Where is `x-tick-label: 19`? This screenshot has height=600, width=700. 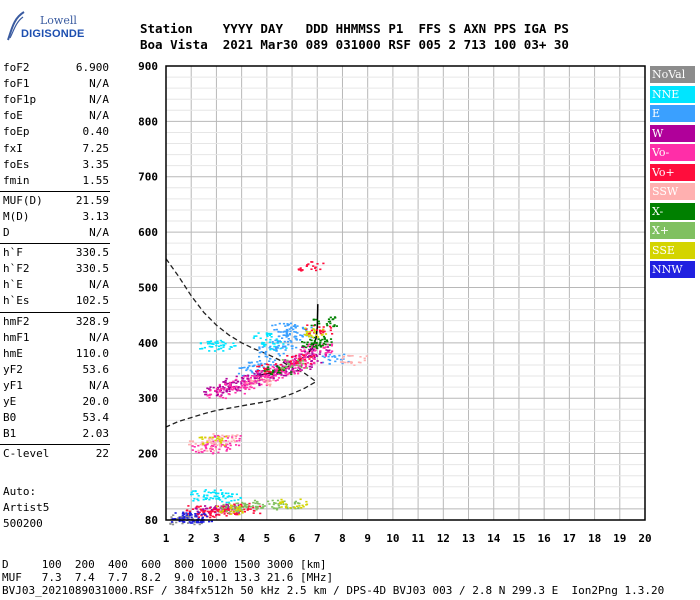
x-tick-label: 19 is located at coordinates (619, 538).